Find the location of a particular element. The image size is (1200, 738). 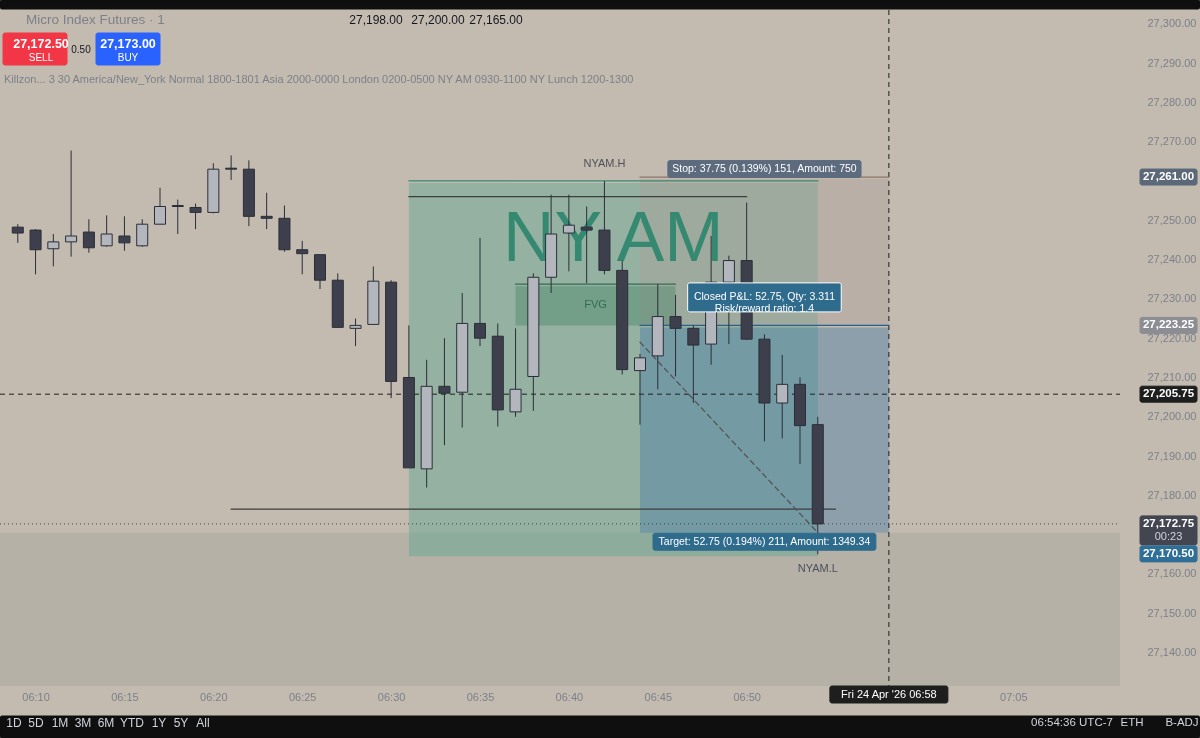

x-tick-label: 06:15 is located at coordinates (125, 696).